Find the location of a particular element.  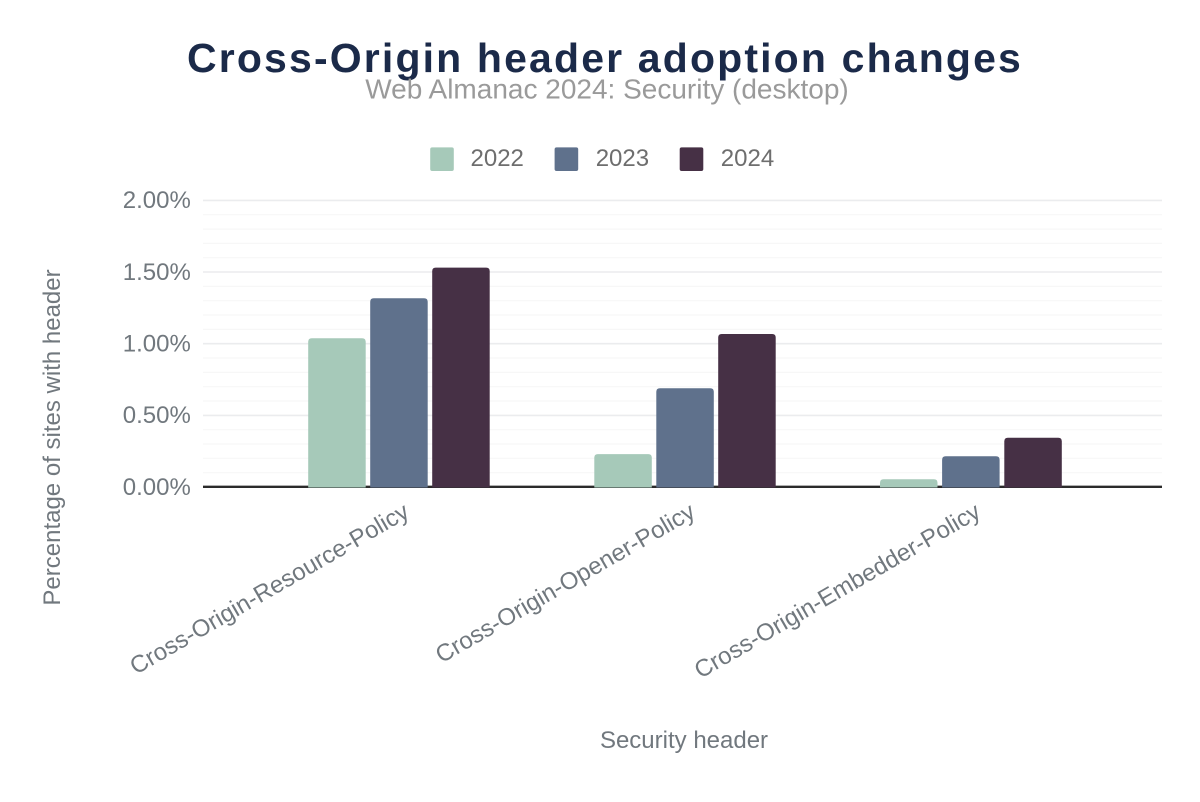

svg-text: 2022 is located at coordinates (497, 158).